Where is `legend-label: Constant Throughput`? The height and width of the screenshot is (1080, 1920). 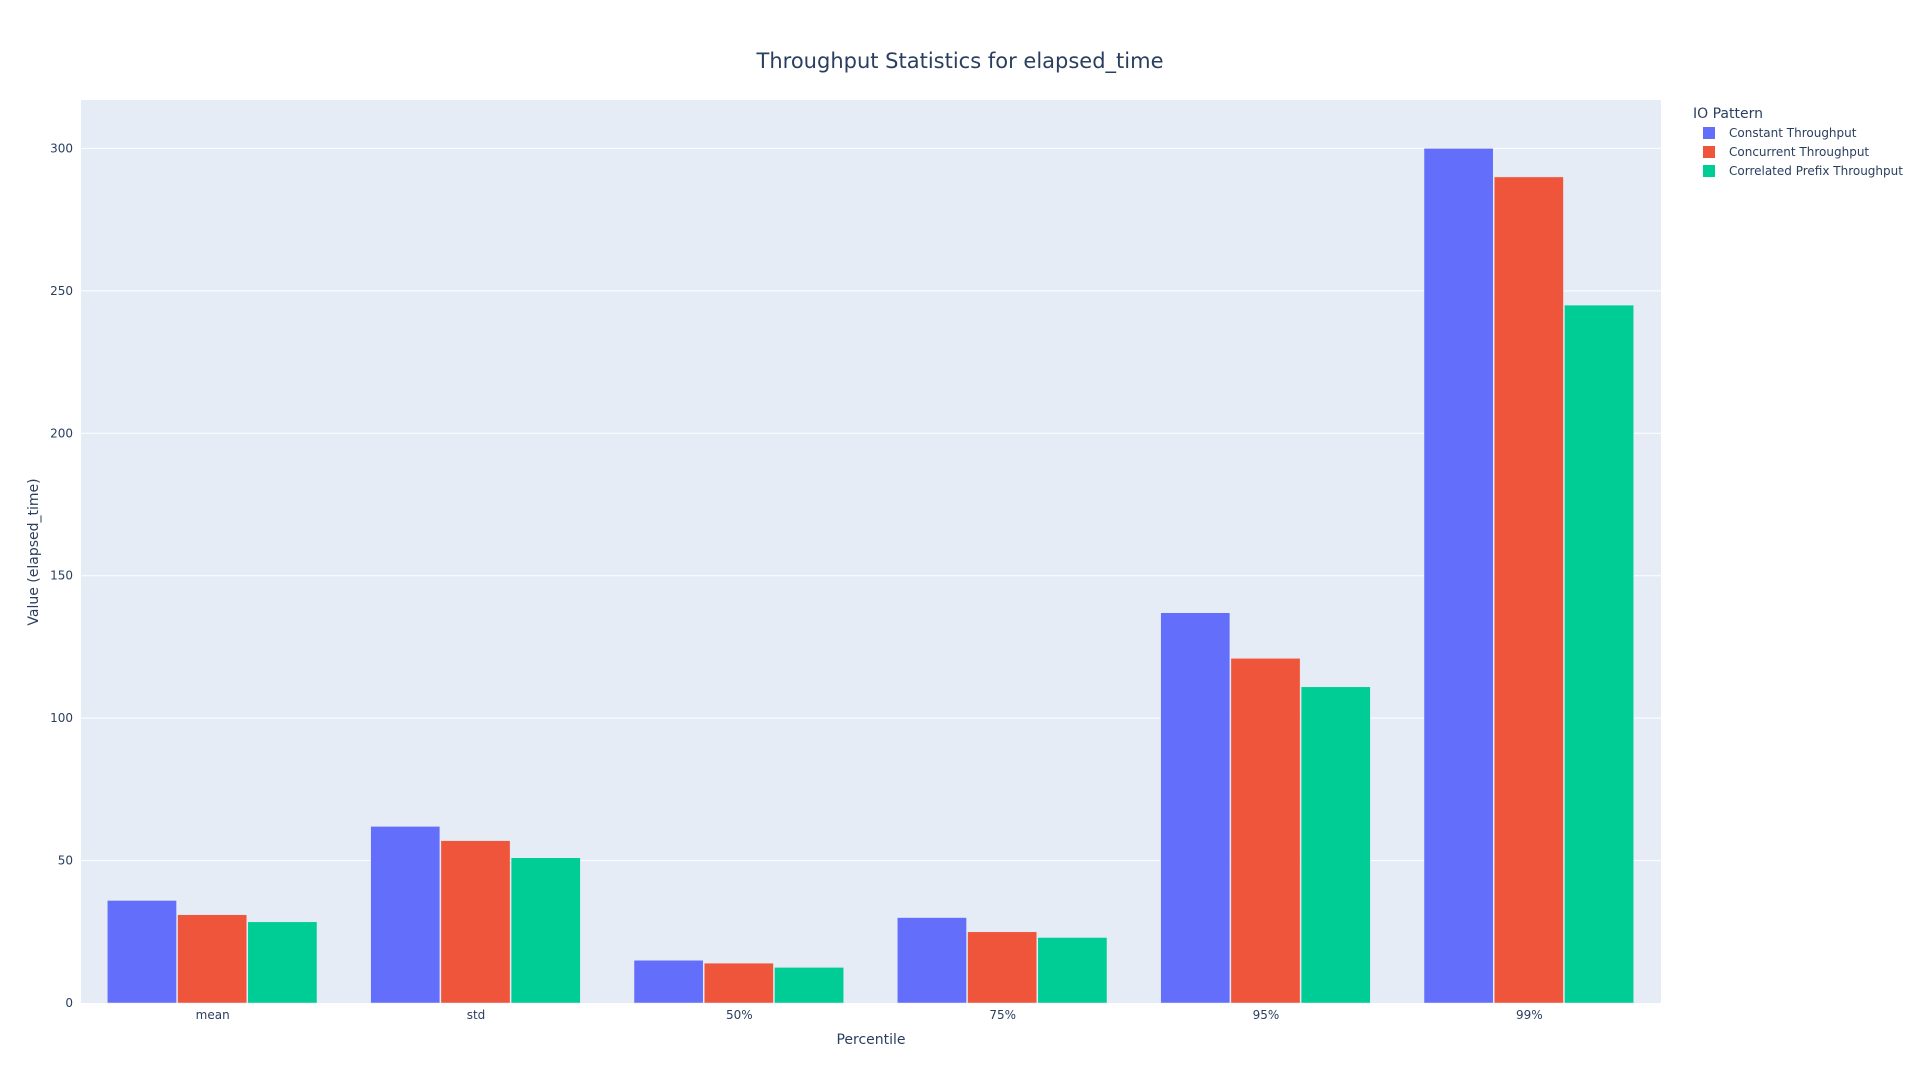
legend-label: Constant Throughput is located at coordinates (1793, 133).